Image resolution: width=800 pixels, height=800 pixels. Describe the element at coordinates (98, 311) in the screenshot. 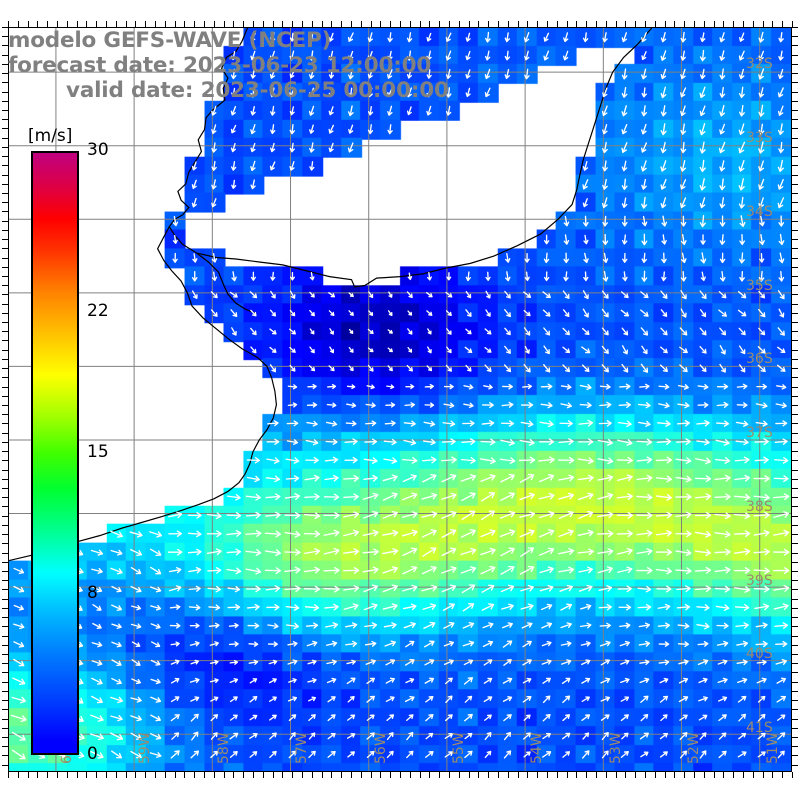

I see `colorbar-tick-22: 22` at that location.